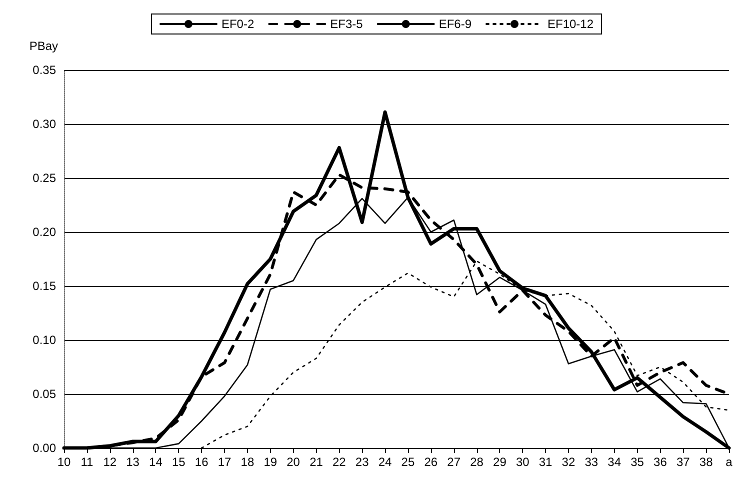  I want to click on y-tick-label: 0.20, so click(44, 232).